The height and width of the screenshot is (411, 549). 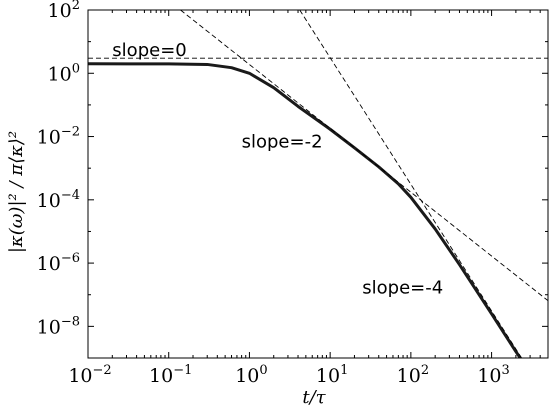 I want to click on x-axis-label: t/τ, so click(x=314, y=397).